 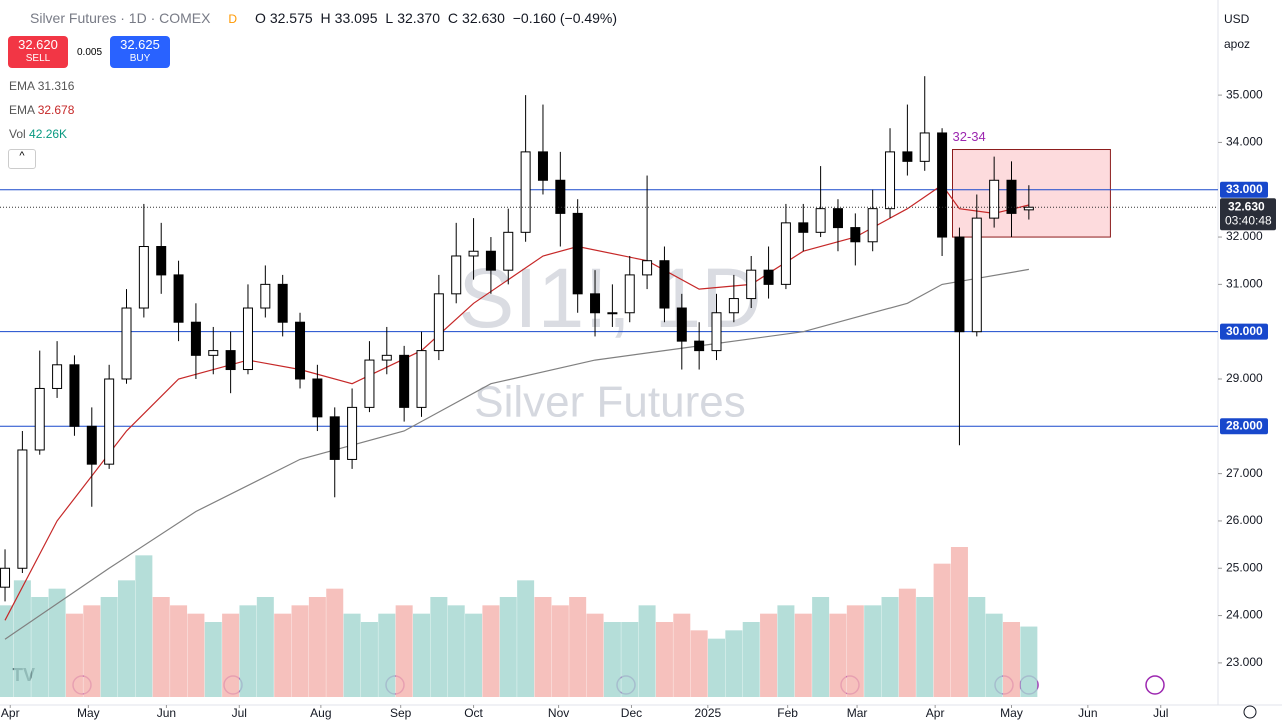 What do you see at coordinates (565, 18) in the screenshot?
I see `change: −0.160 (−0.49%)` at bounding box center [565, 18].